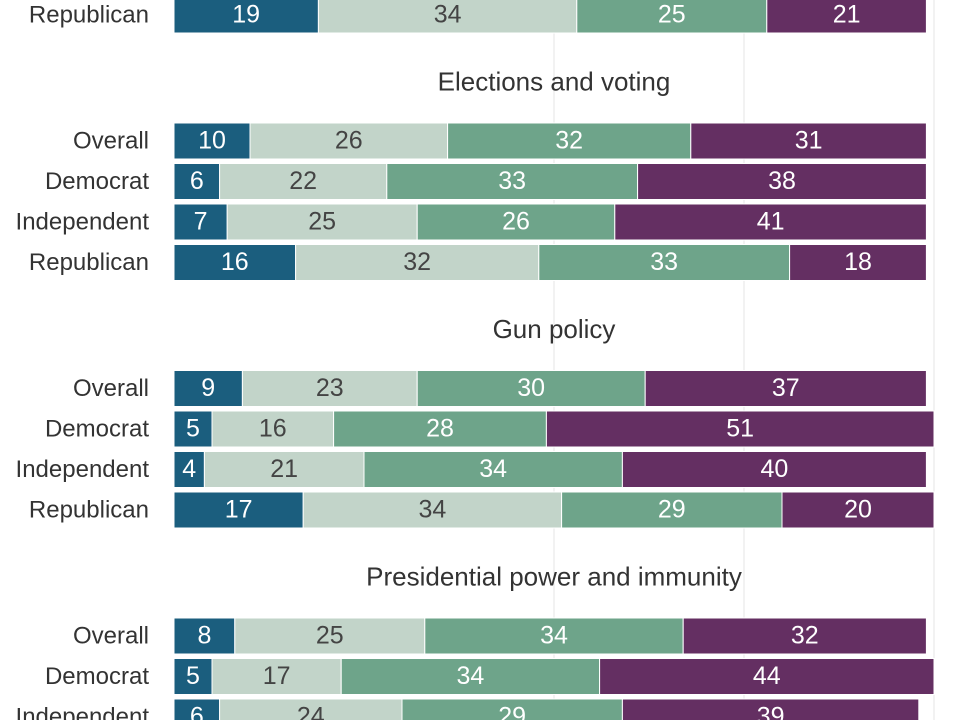 This screenshot has height=720, width=980. I want to click on group-title: Presidential power and immunity, so click(554, 576).